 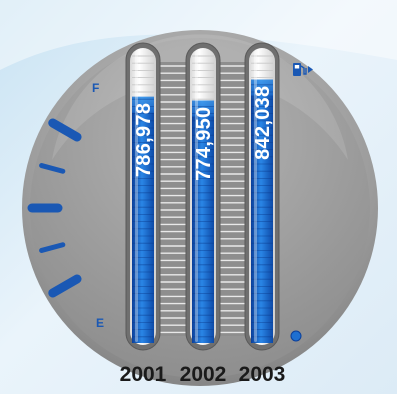 What do you see at coordinates (95, 88) in the screenshot?
I see `full-label: F` at bounding box center [95, 88].